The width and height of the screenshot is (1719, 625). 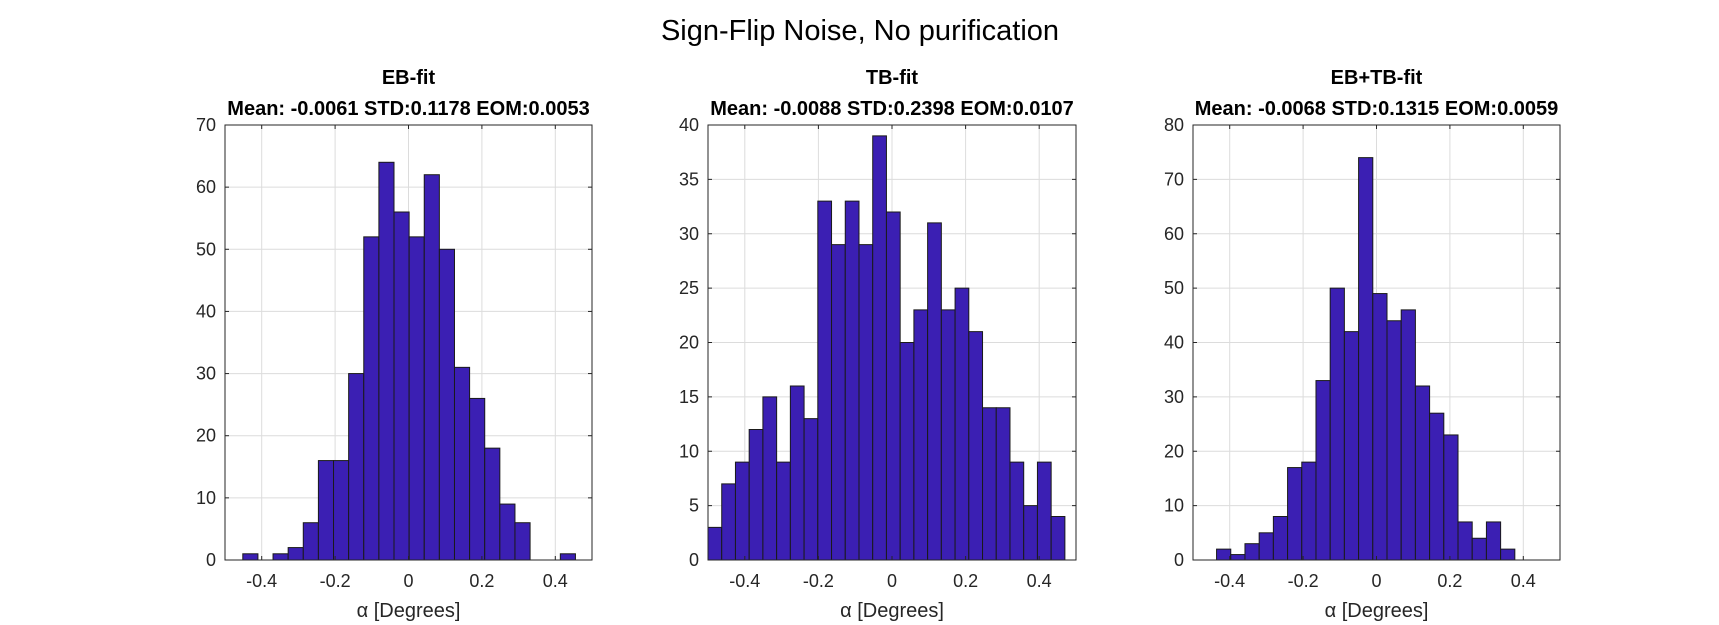 I want to click on panel-title: EB+TB-fit, so click(x=1377, y=78).